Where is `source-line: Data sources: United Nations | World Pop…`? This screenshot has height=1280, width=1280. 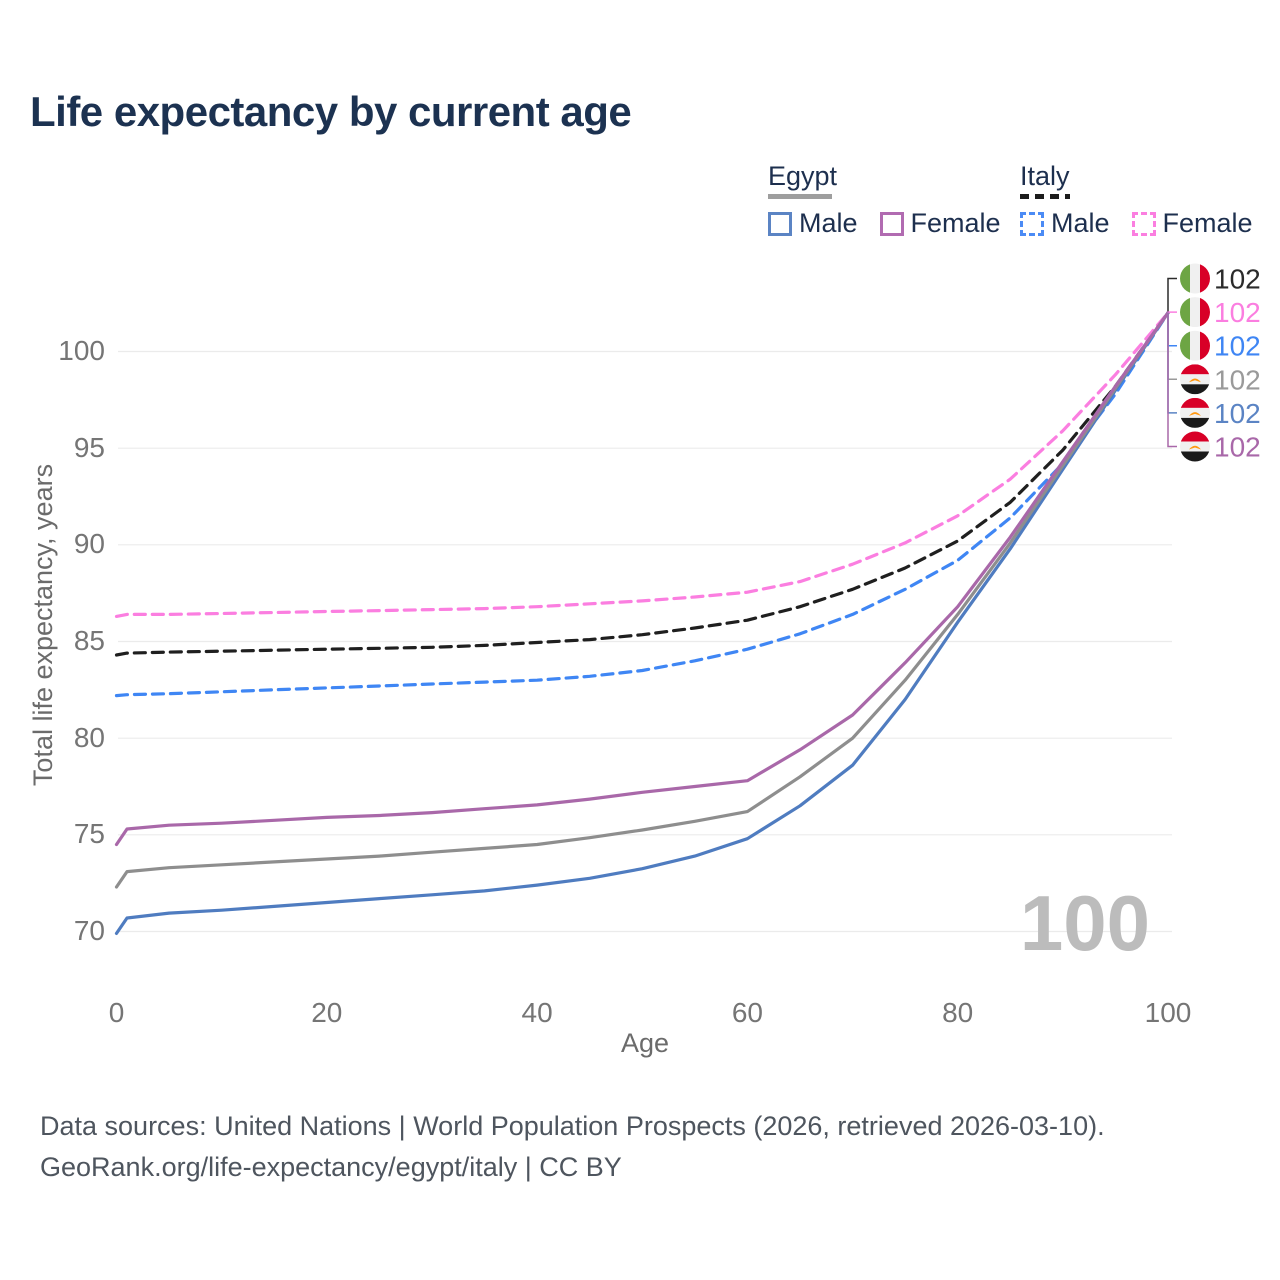
source-line: Data sources: United Nations | World Pop… is located at coordinates (572, 1126).